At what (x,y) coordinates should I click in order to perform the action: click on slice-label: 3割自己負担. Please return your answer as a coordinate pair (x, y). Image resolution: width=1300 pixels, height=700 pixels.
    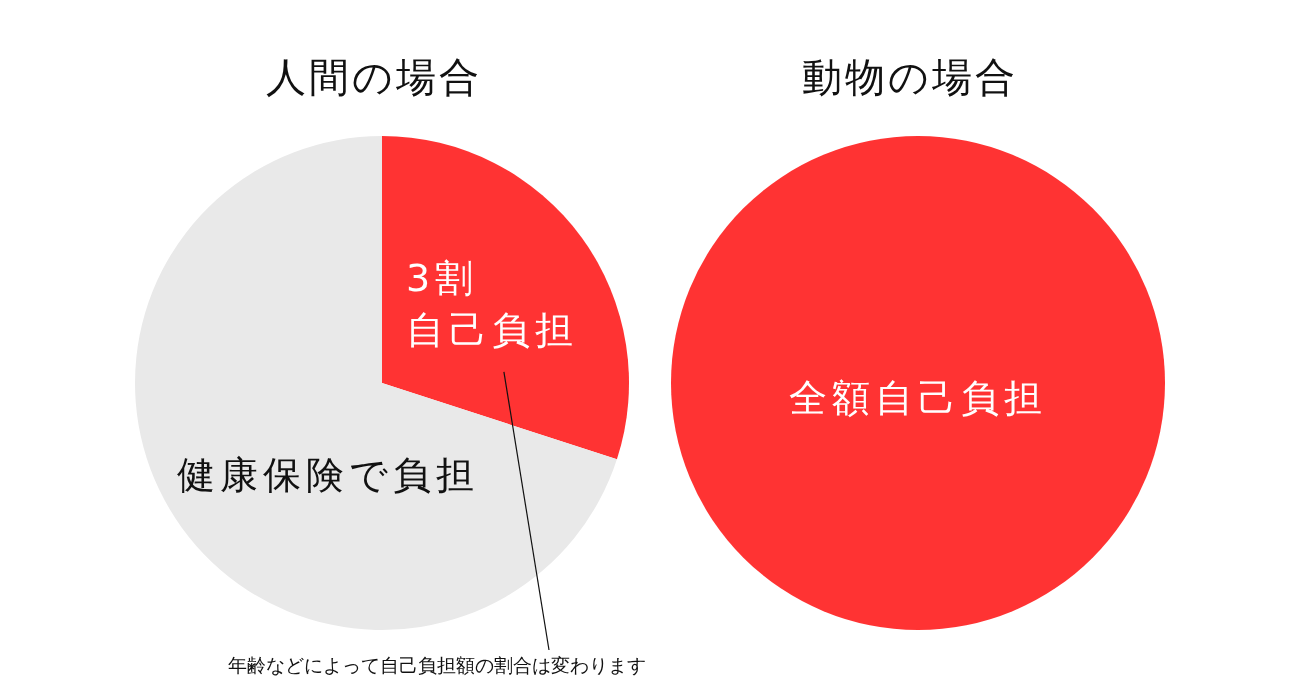
    Looking at the image, I should click on (491, 303).